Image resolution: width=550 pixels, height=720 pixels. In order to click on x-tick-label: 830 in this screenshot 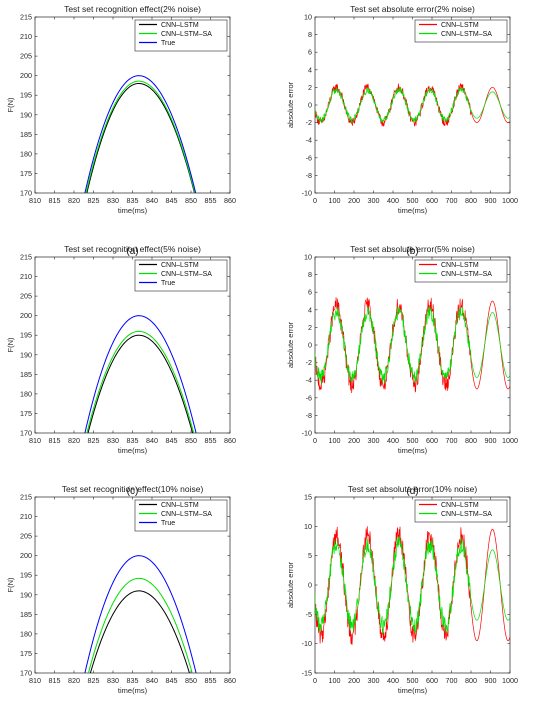, I will do `click(113, 680)`.